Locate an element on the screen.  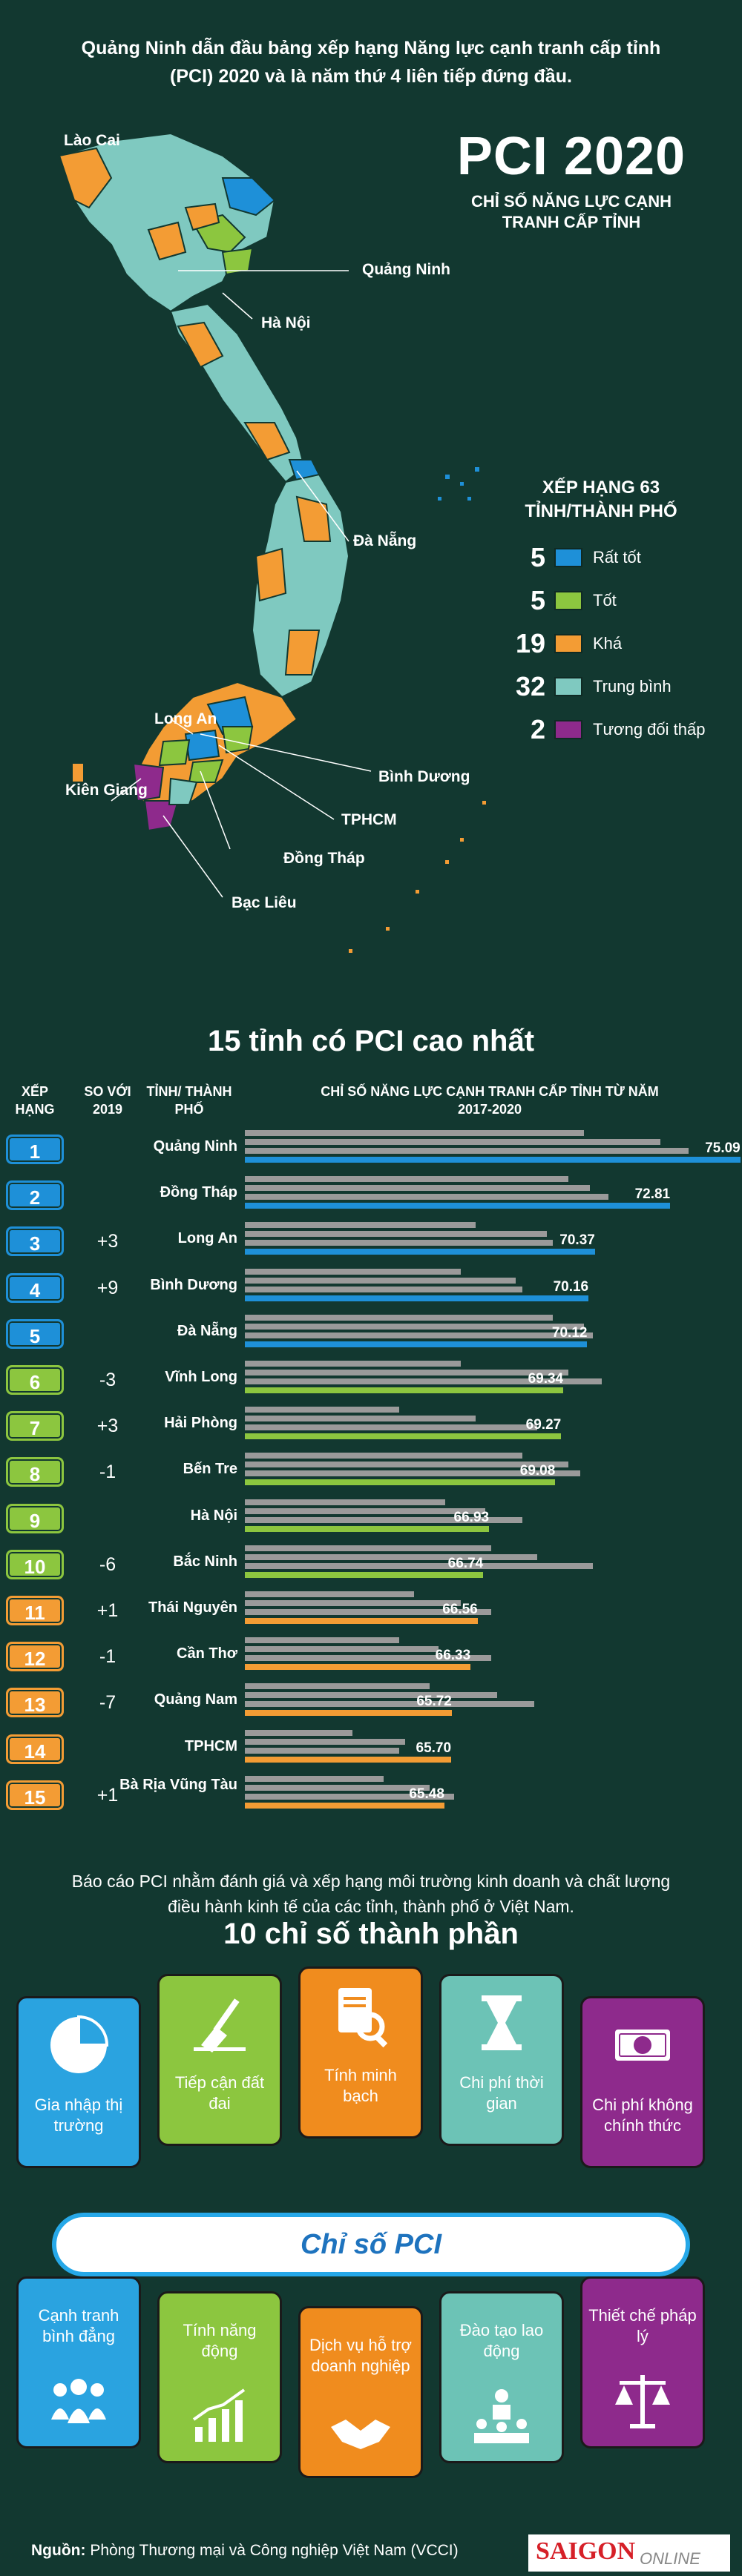
component-label: Chi phí thời gian is located at coordinates (501, 2093).